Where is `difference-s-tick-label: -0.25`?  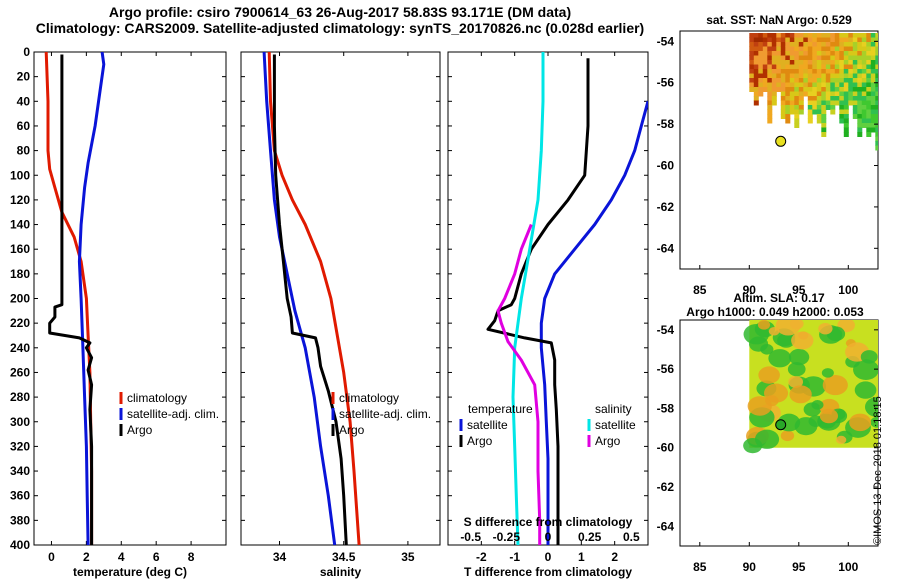
difference-s-tick-label: -0.25 is located at coordinates (507, 537).